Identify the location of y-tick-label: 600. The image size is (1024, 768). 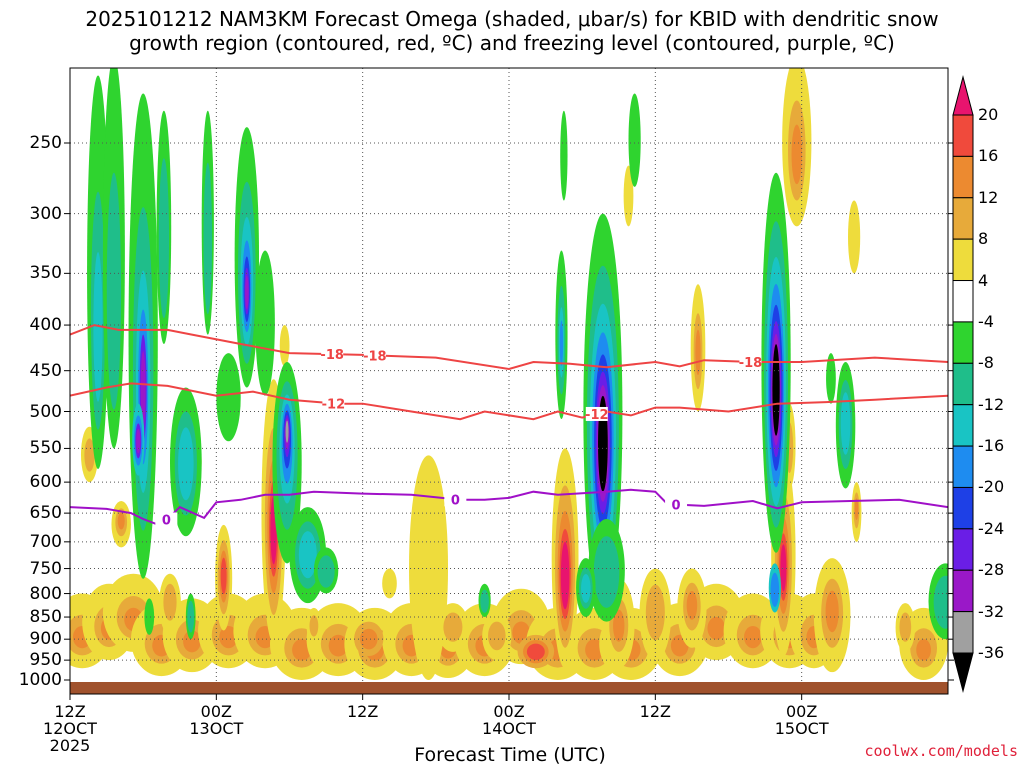
(45, 482).